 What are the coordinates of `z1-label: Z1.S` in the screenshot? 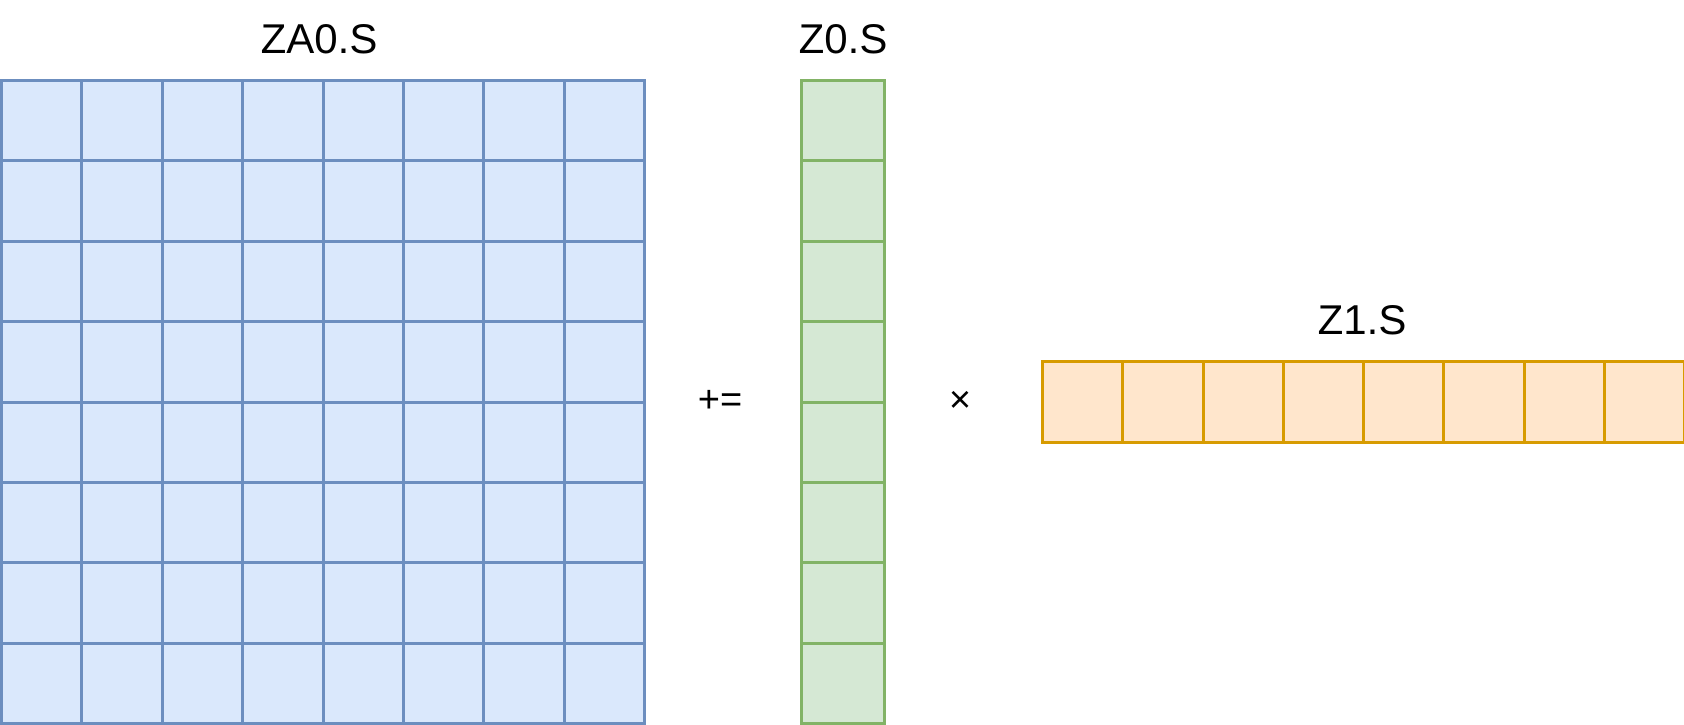 It's located at (1362, 319).